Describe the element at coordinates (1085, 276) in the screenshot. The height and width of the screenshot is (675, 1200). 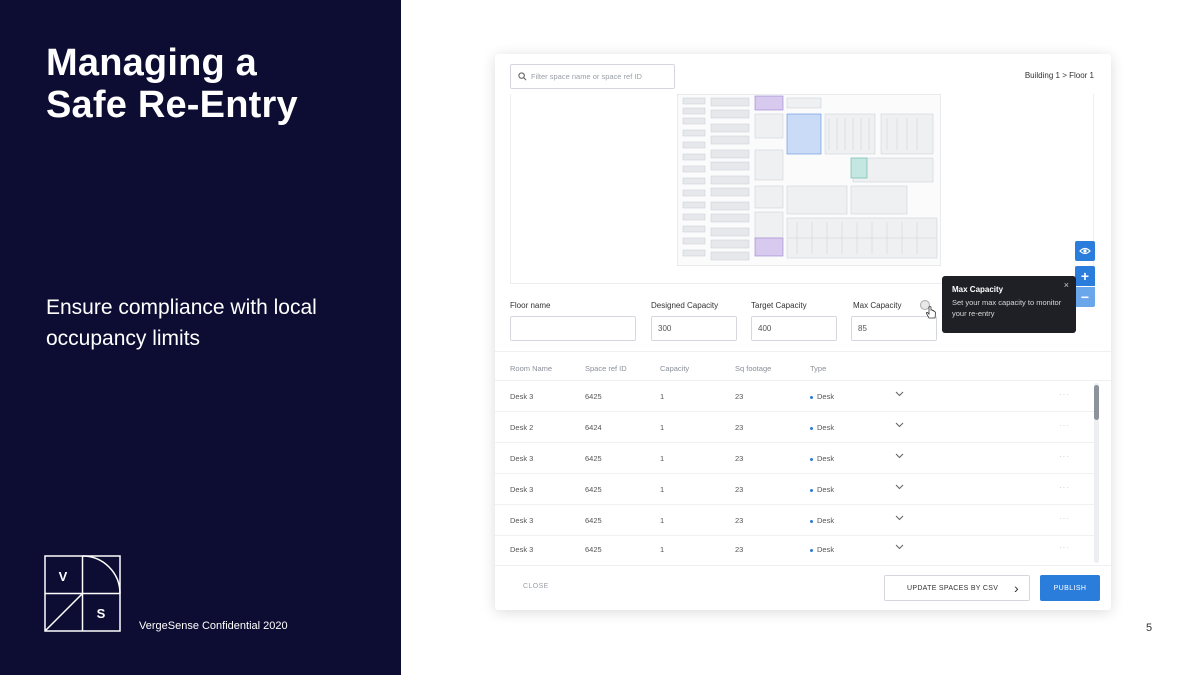
I see `zoom-in-button: +` at that location.